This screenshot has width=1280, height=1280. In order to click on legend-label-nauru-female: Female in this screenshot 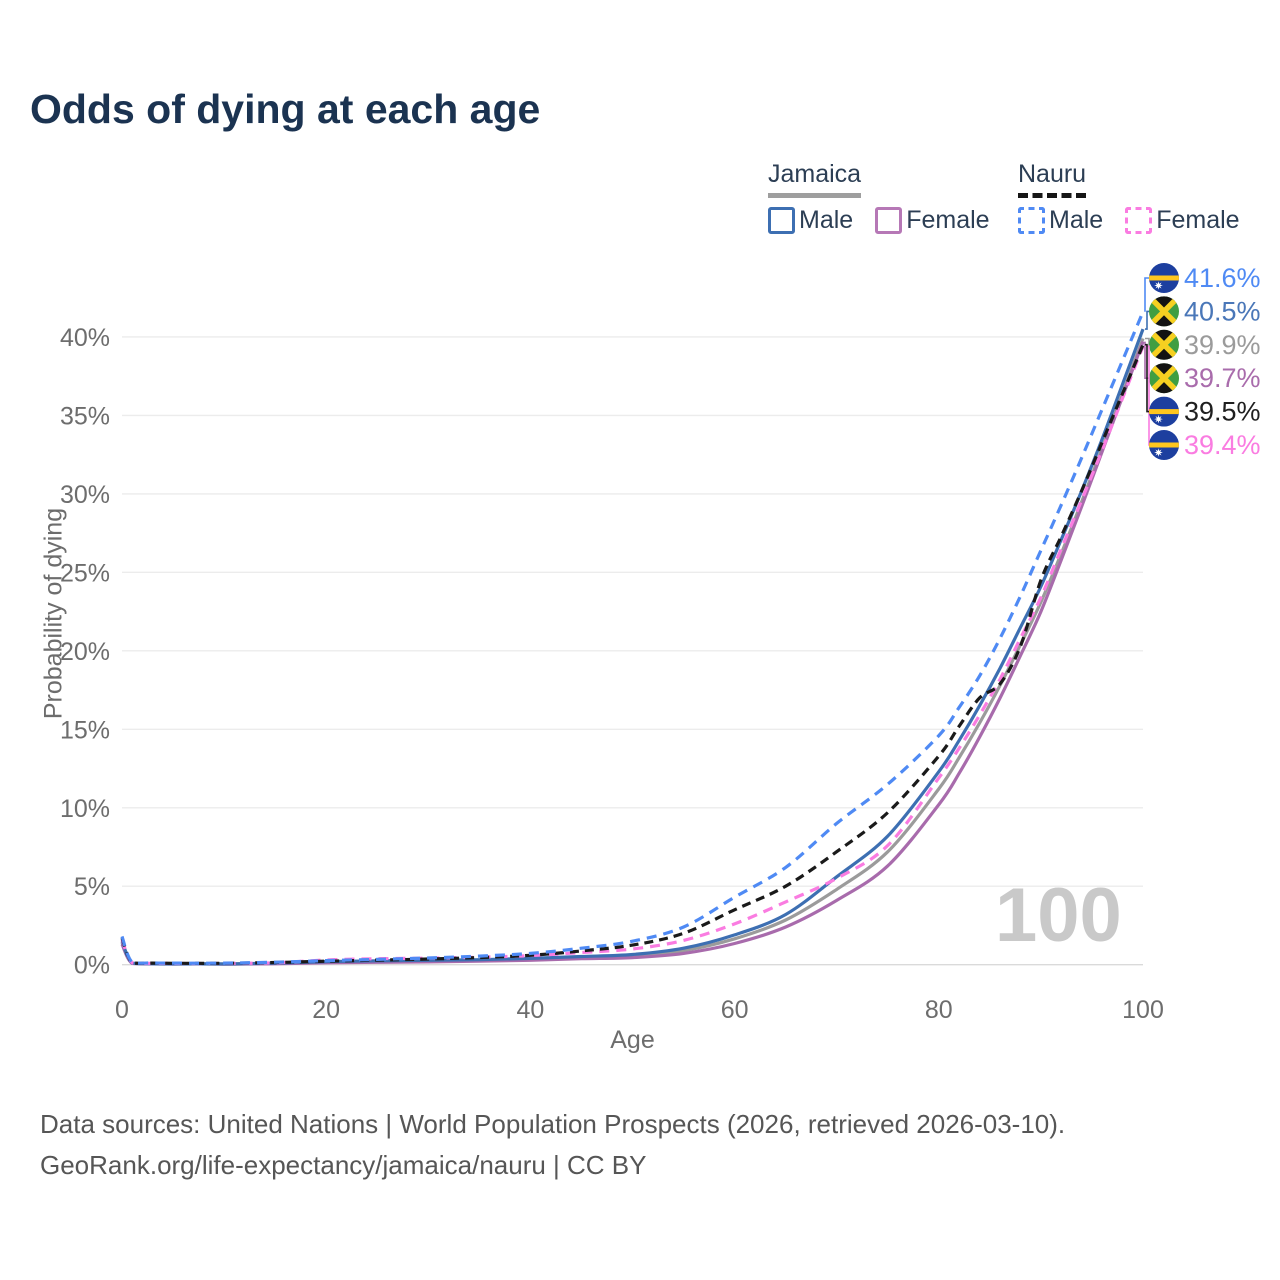, I will do `click(1198, 220)`.